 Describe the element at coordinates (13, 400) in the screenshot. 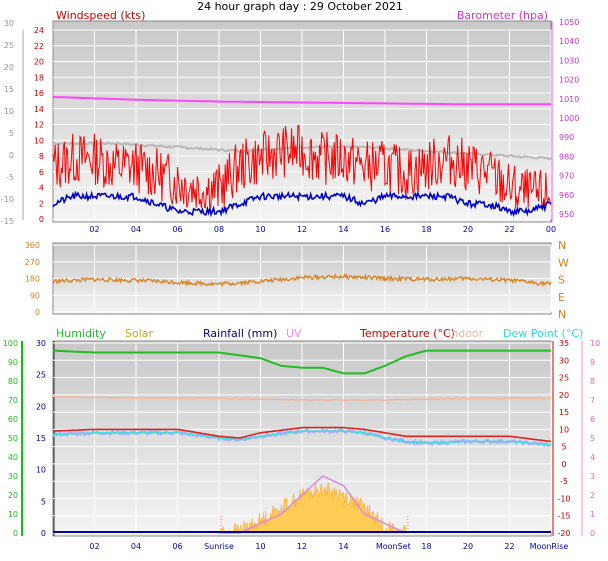

I see `humidity-tick-label: 70` at that location.